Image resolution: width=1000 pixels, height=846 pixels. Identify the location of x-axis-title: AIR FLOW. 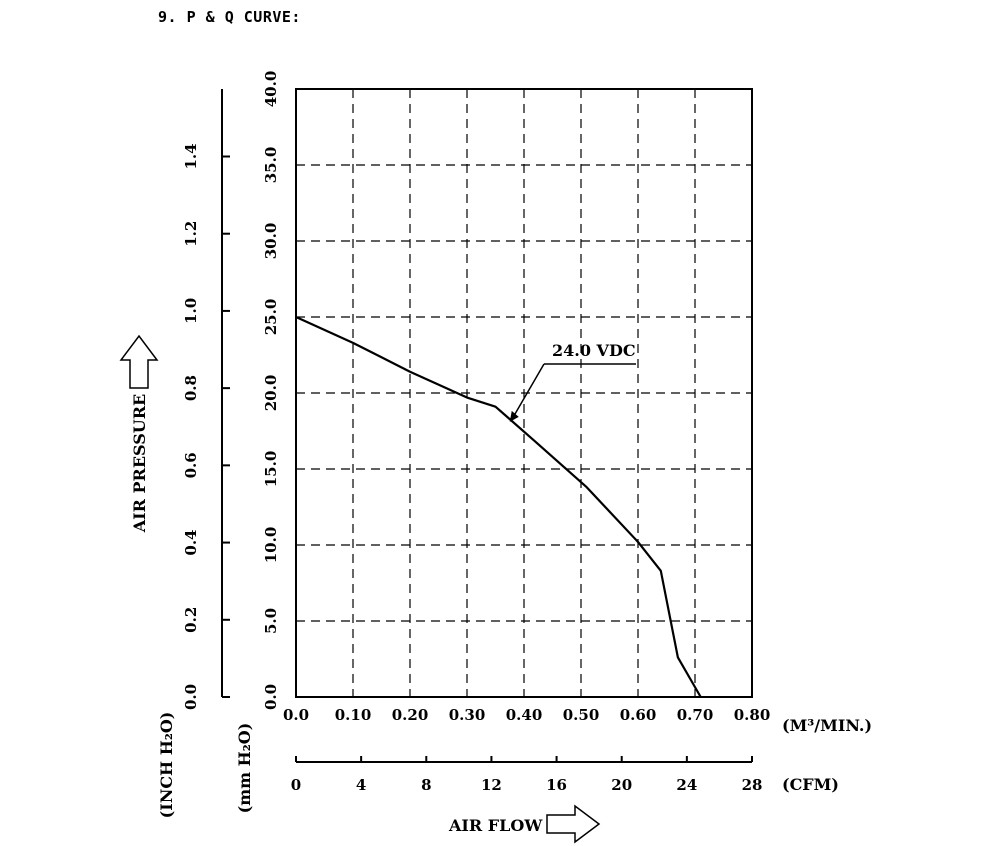
(495, 825).